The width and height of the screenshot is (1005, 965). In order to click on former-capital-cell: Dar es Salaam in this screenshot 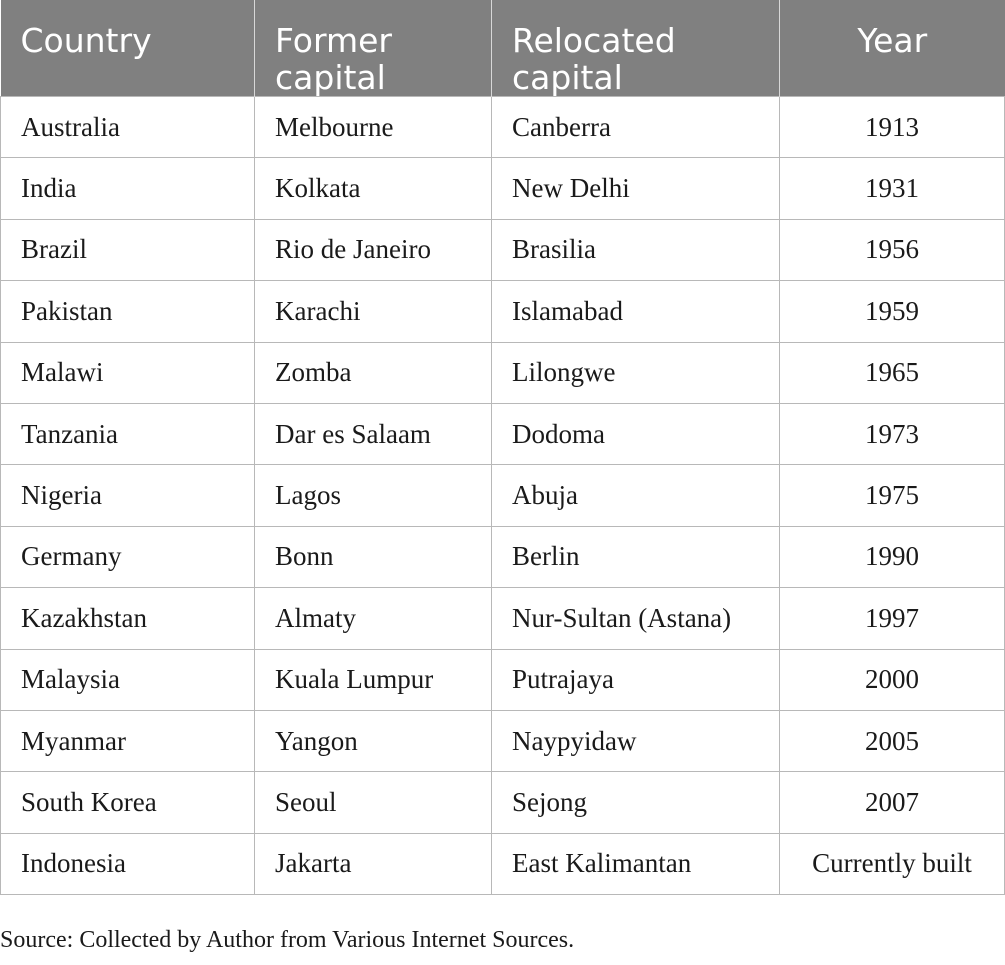, I will do `click(373, 434)`.